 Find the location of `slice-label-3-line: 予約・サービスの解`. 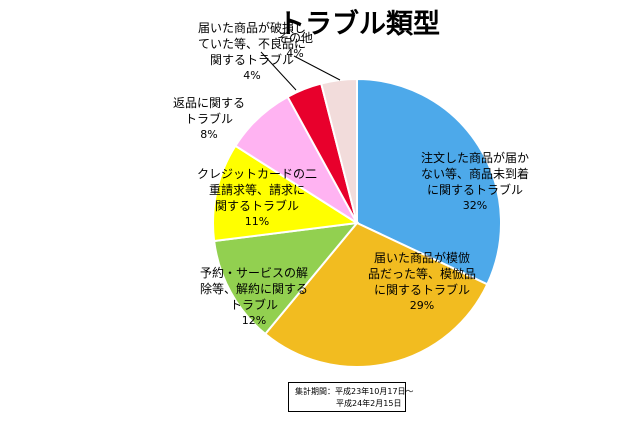

slice-label-3-line: 予約・サービスの解 is located at coordinates (254, 273).